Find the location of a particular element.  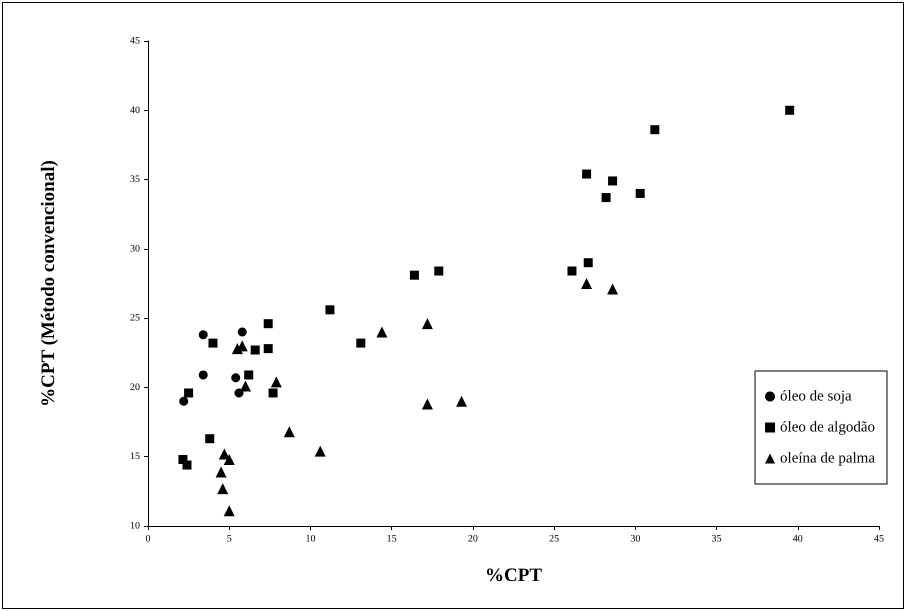

y-axis-title: %CPT (Método convencional) is located at coordinates (48, 283).